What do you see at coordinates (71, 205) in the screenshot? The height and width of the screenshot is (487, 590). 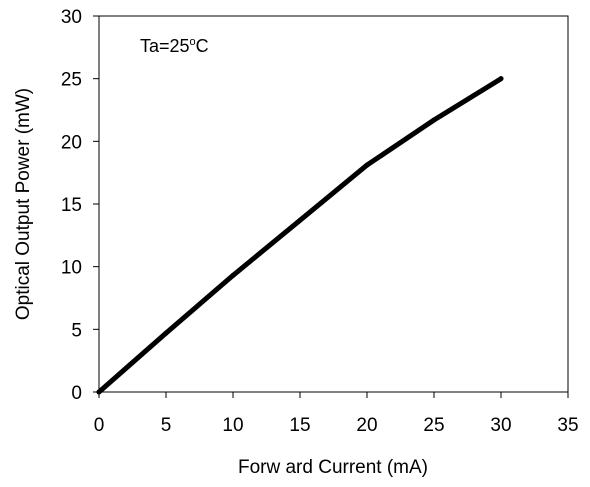 I see `y-tick-label: 15` at bounding box center [71, 205].